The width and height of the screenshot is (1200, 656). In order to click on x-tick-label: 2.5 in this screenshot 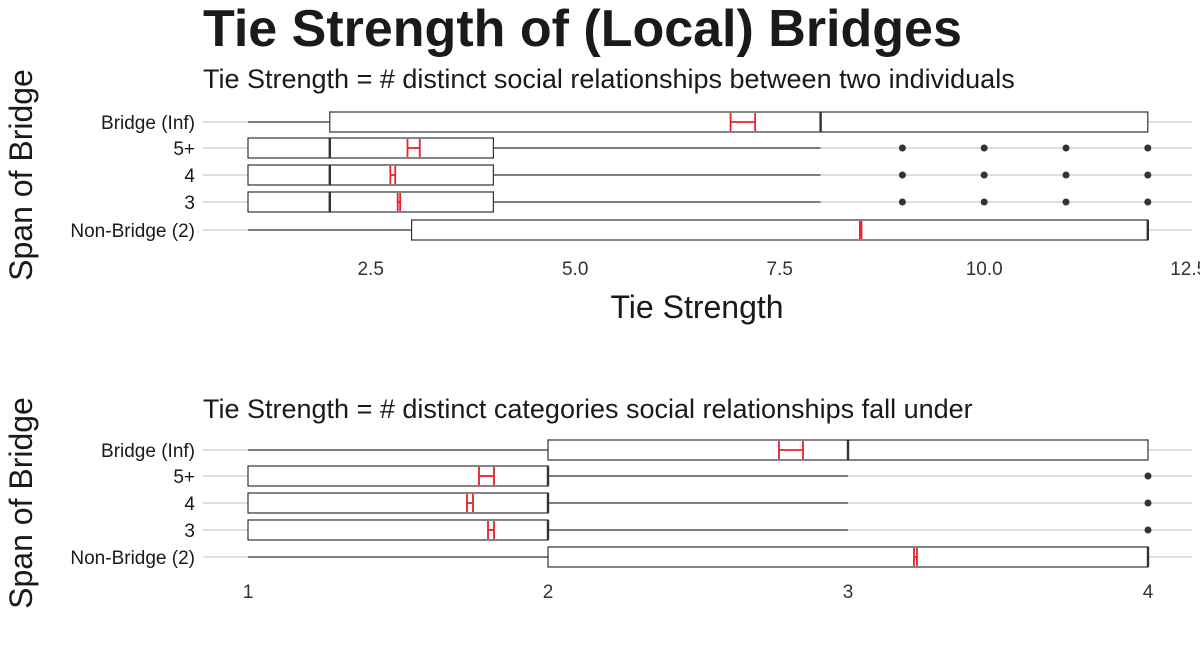, I will do `click(370, 269)`.